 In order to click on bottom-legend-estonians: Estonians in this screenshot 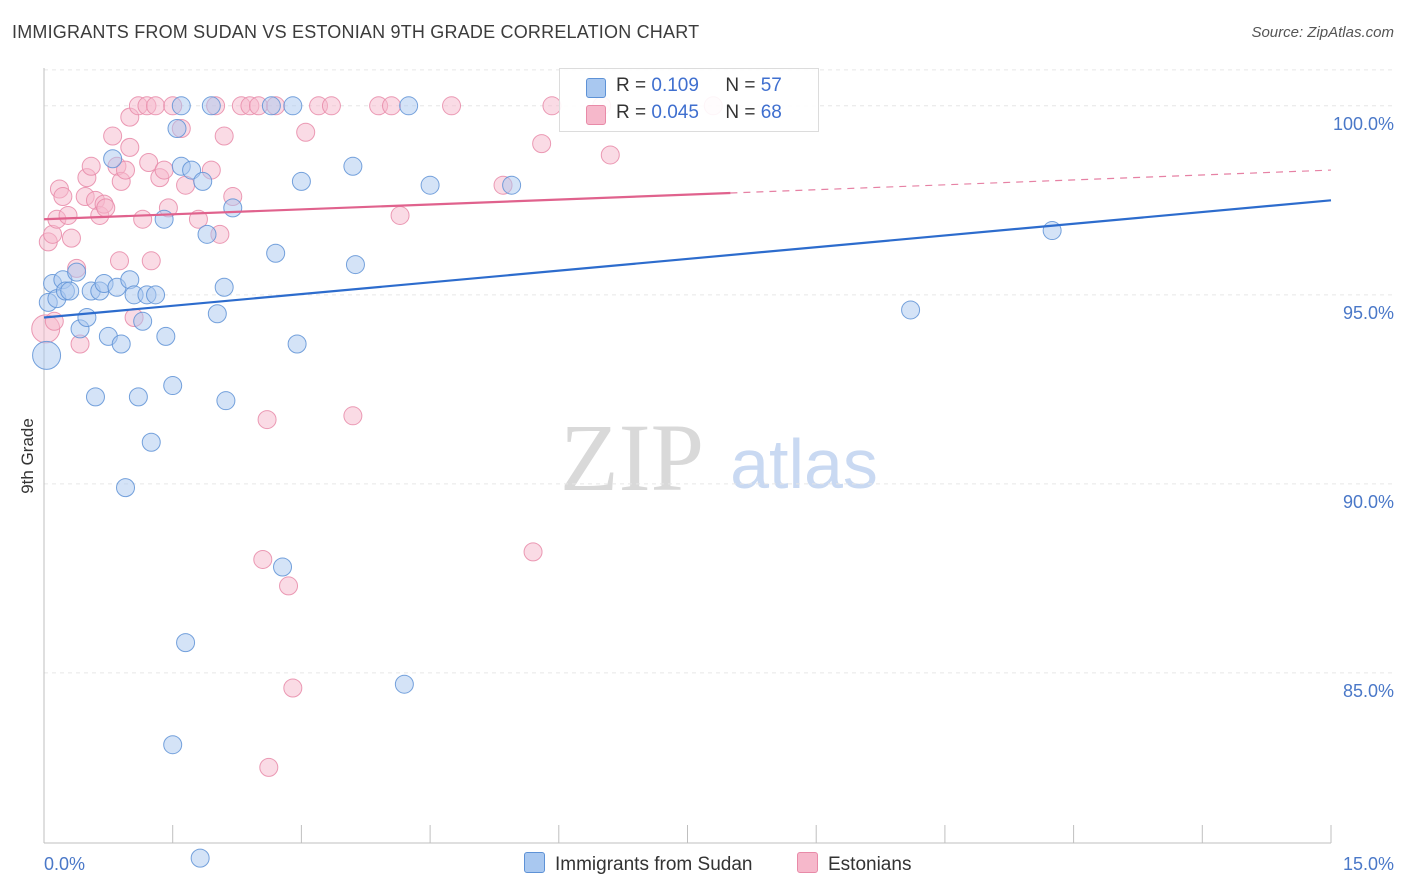, I will do `click(854, 864)`.